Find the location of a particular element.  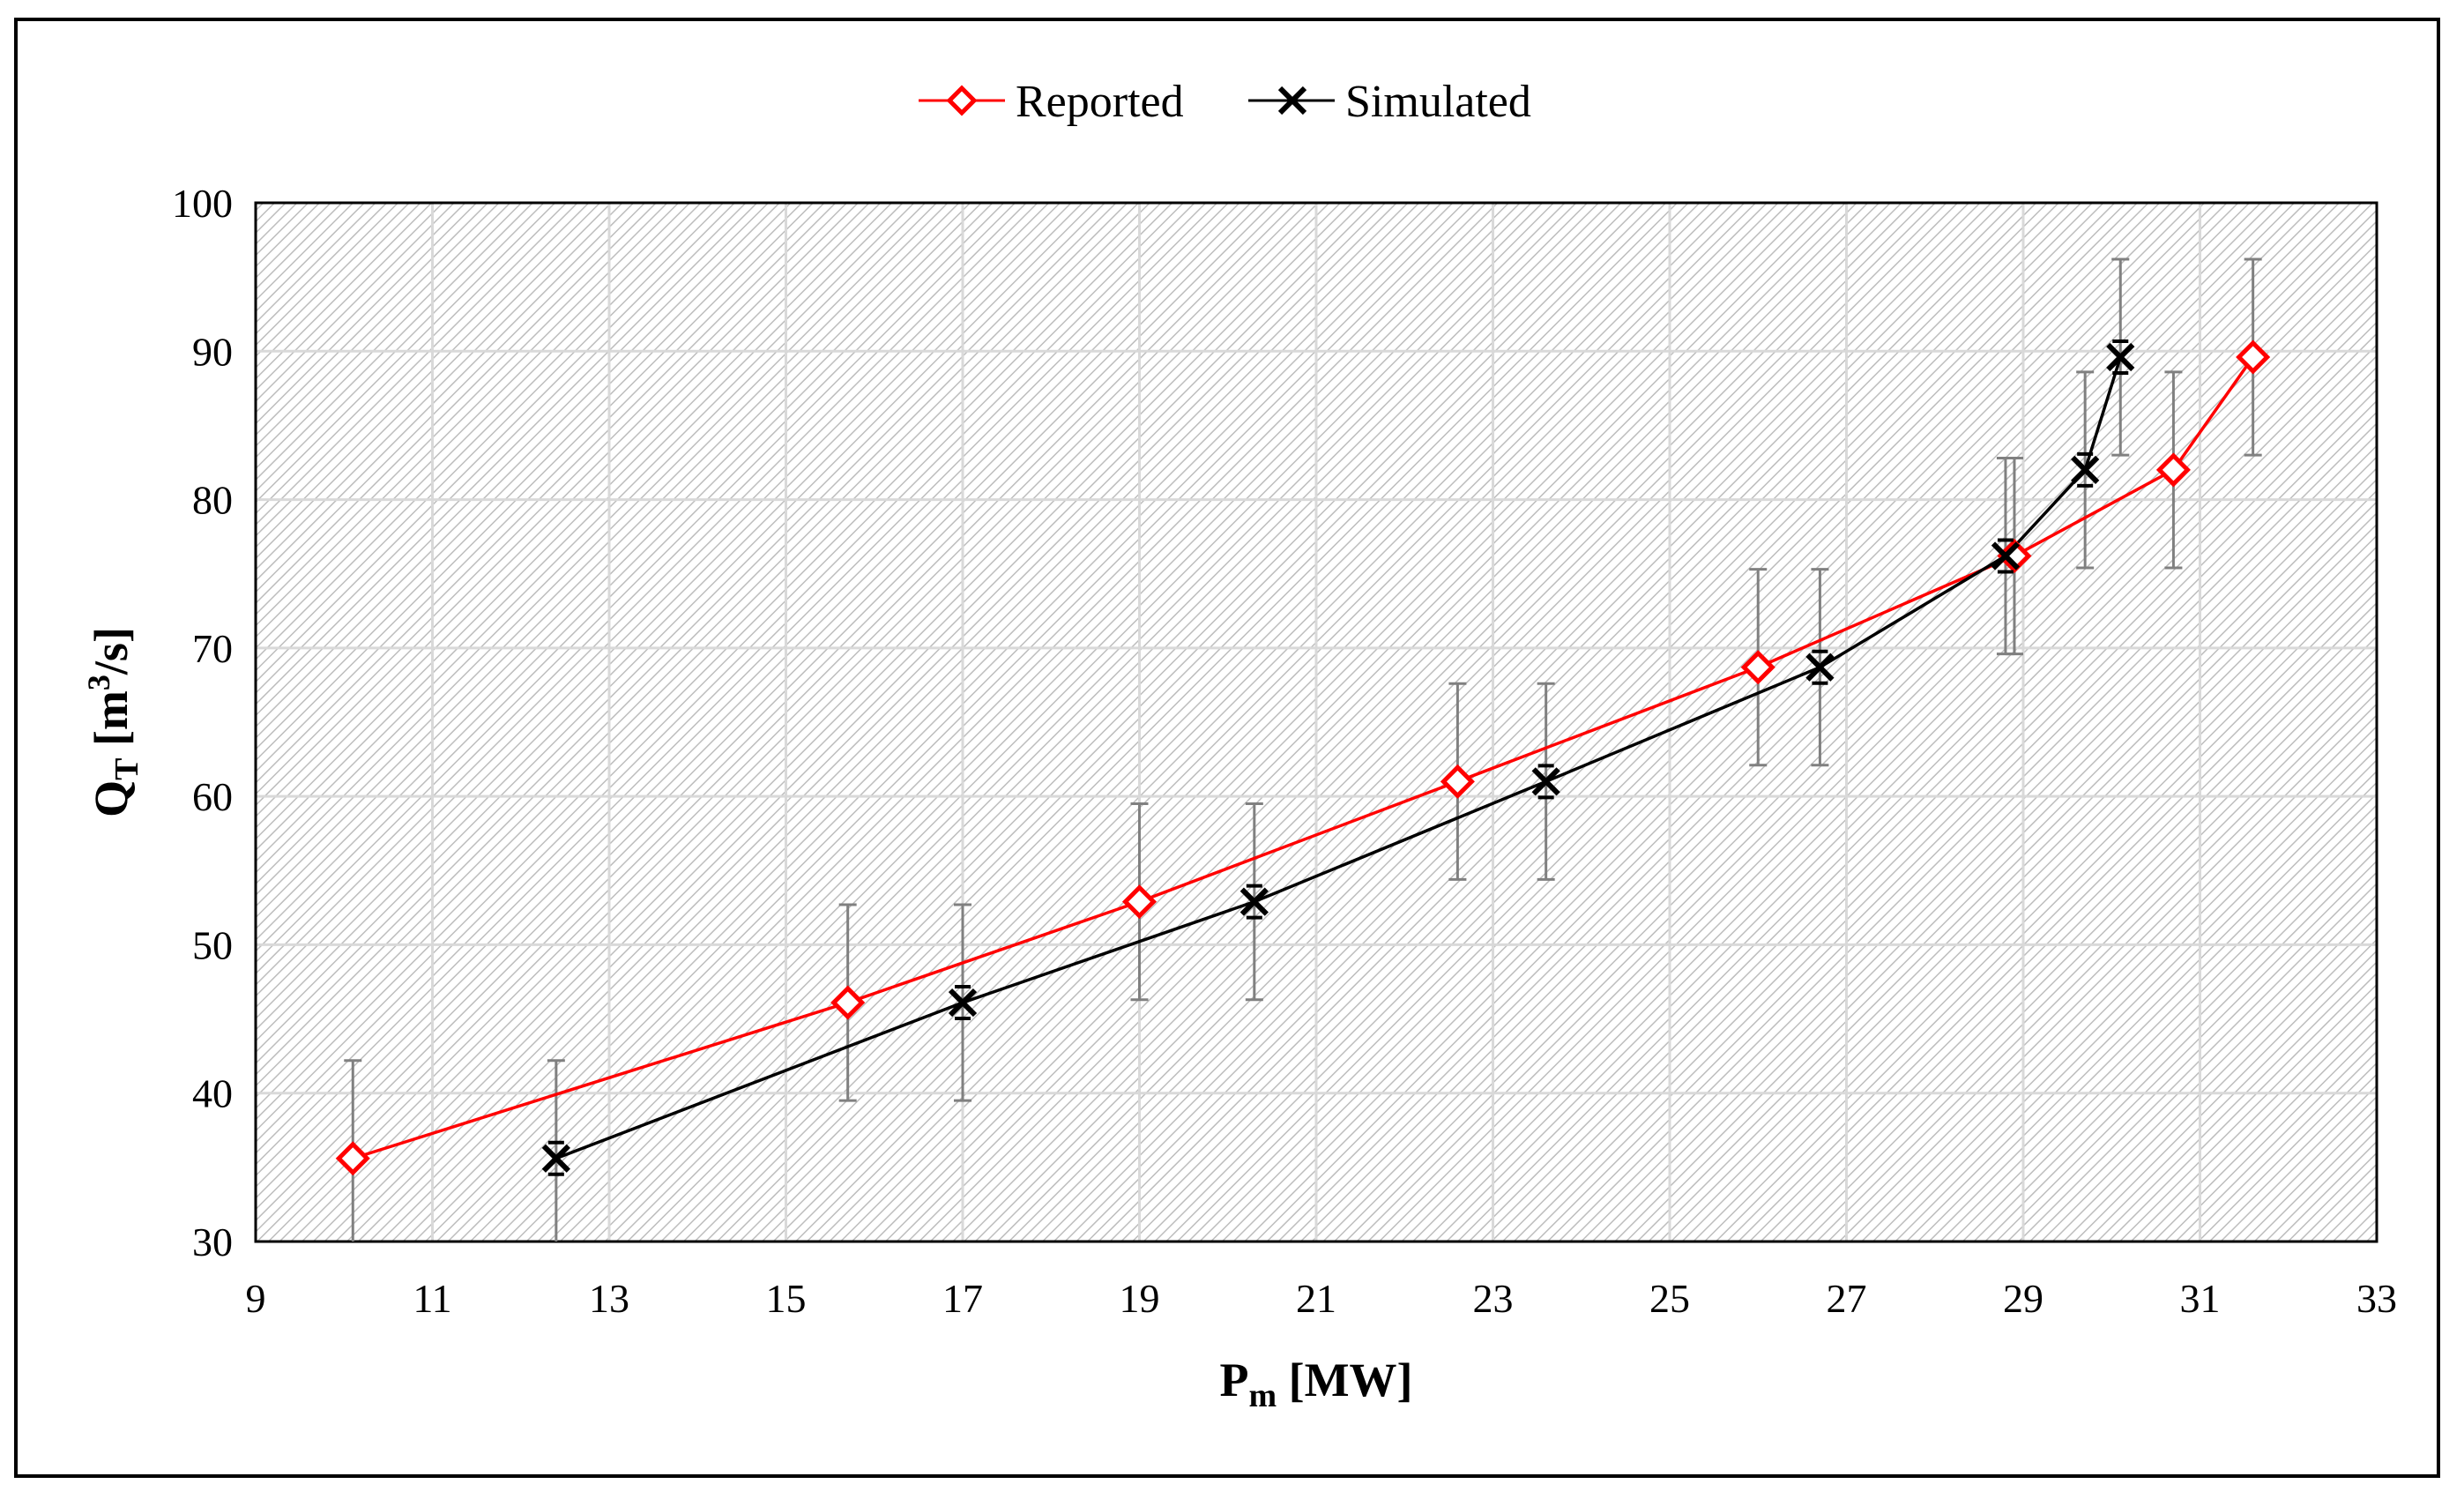

y-tick-label: 60 is located at coordinates (212, 796).